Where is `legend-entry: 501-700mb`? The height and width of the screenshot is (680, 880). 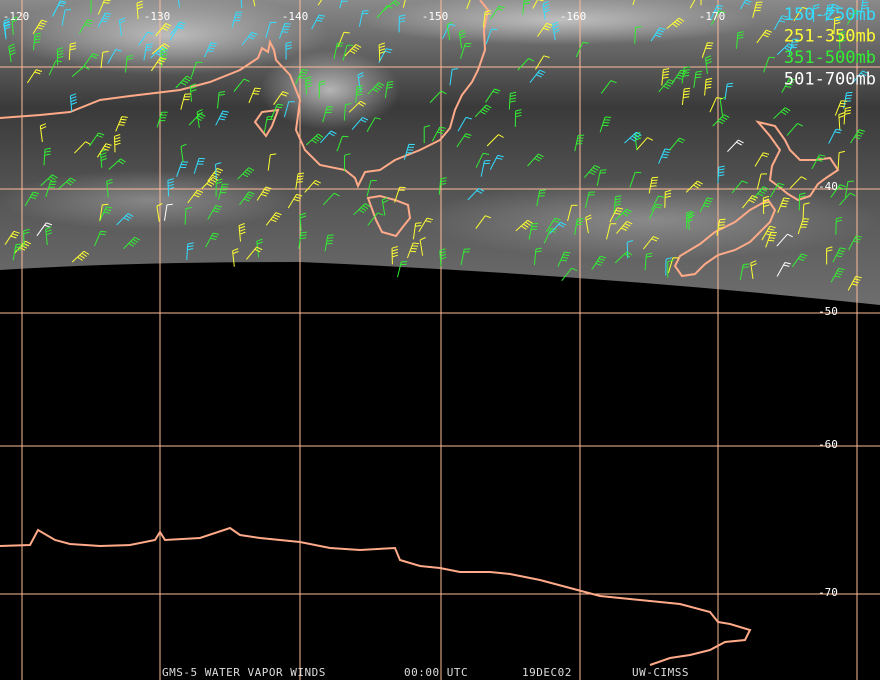 legend-entry: 501-700mb is located at coordinates (830, 80).